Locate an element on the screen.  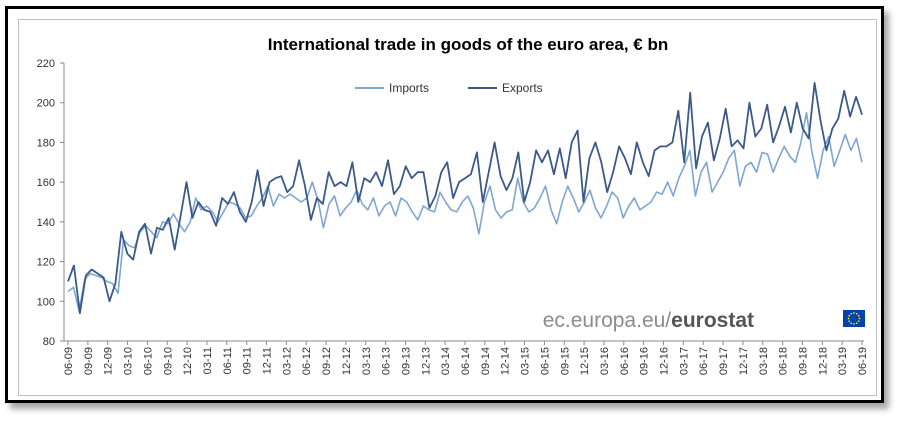
x-tick-label: 09-09 is located at coordinates (89, 361).